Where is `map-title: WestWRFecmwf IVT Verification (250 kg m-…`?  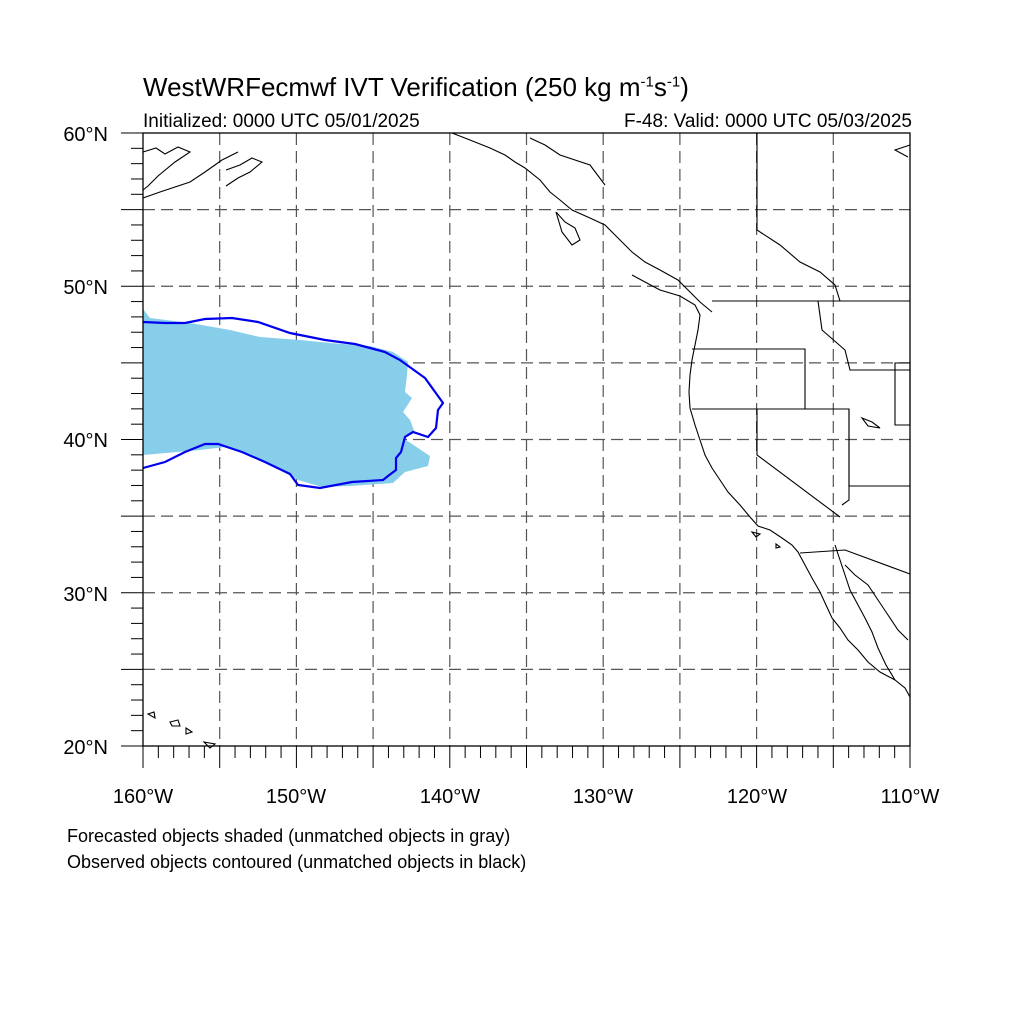 map-title: WestWRFecmwf IVT Verification (250 kg m-… is located at coordinates (416, 87).